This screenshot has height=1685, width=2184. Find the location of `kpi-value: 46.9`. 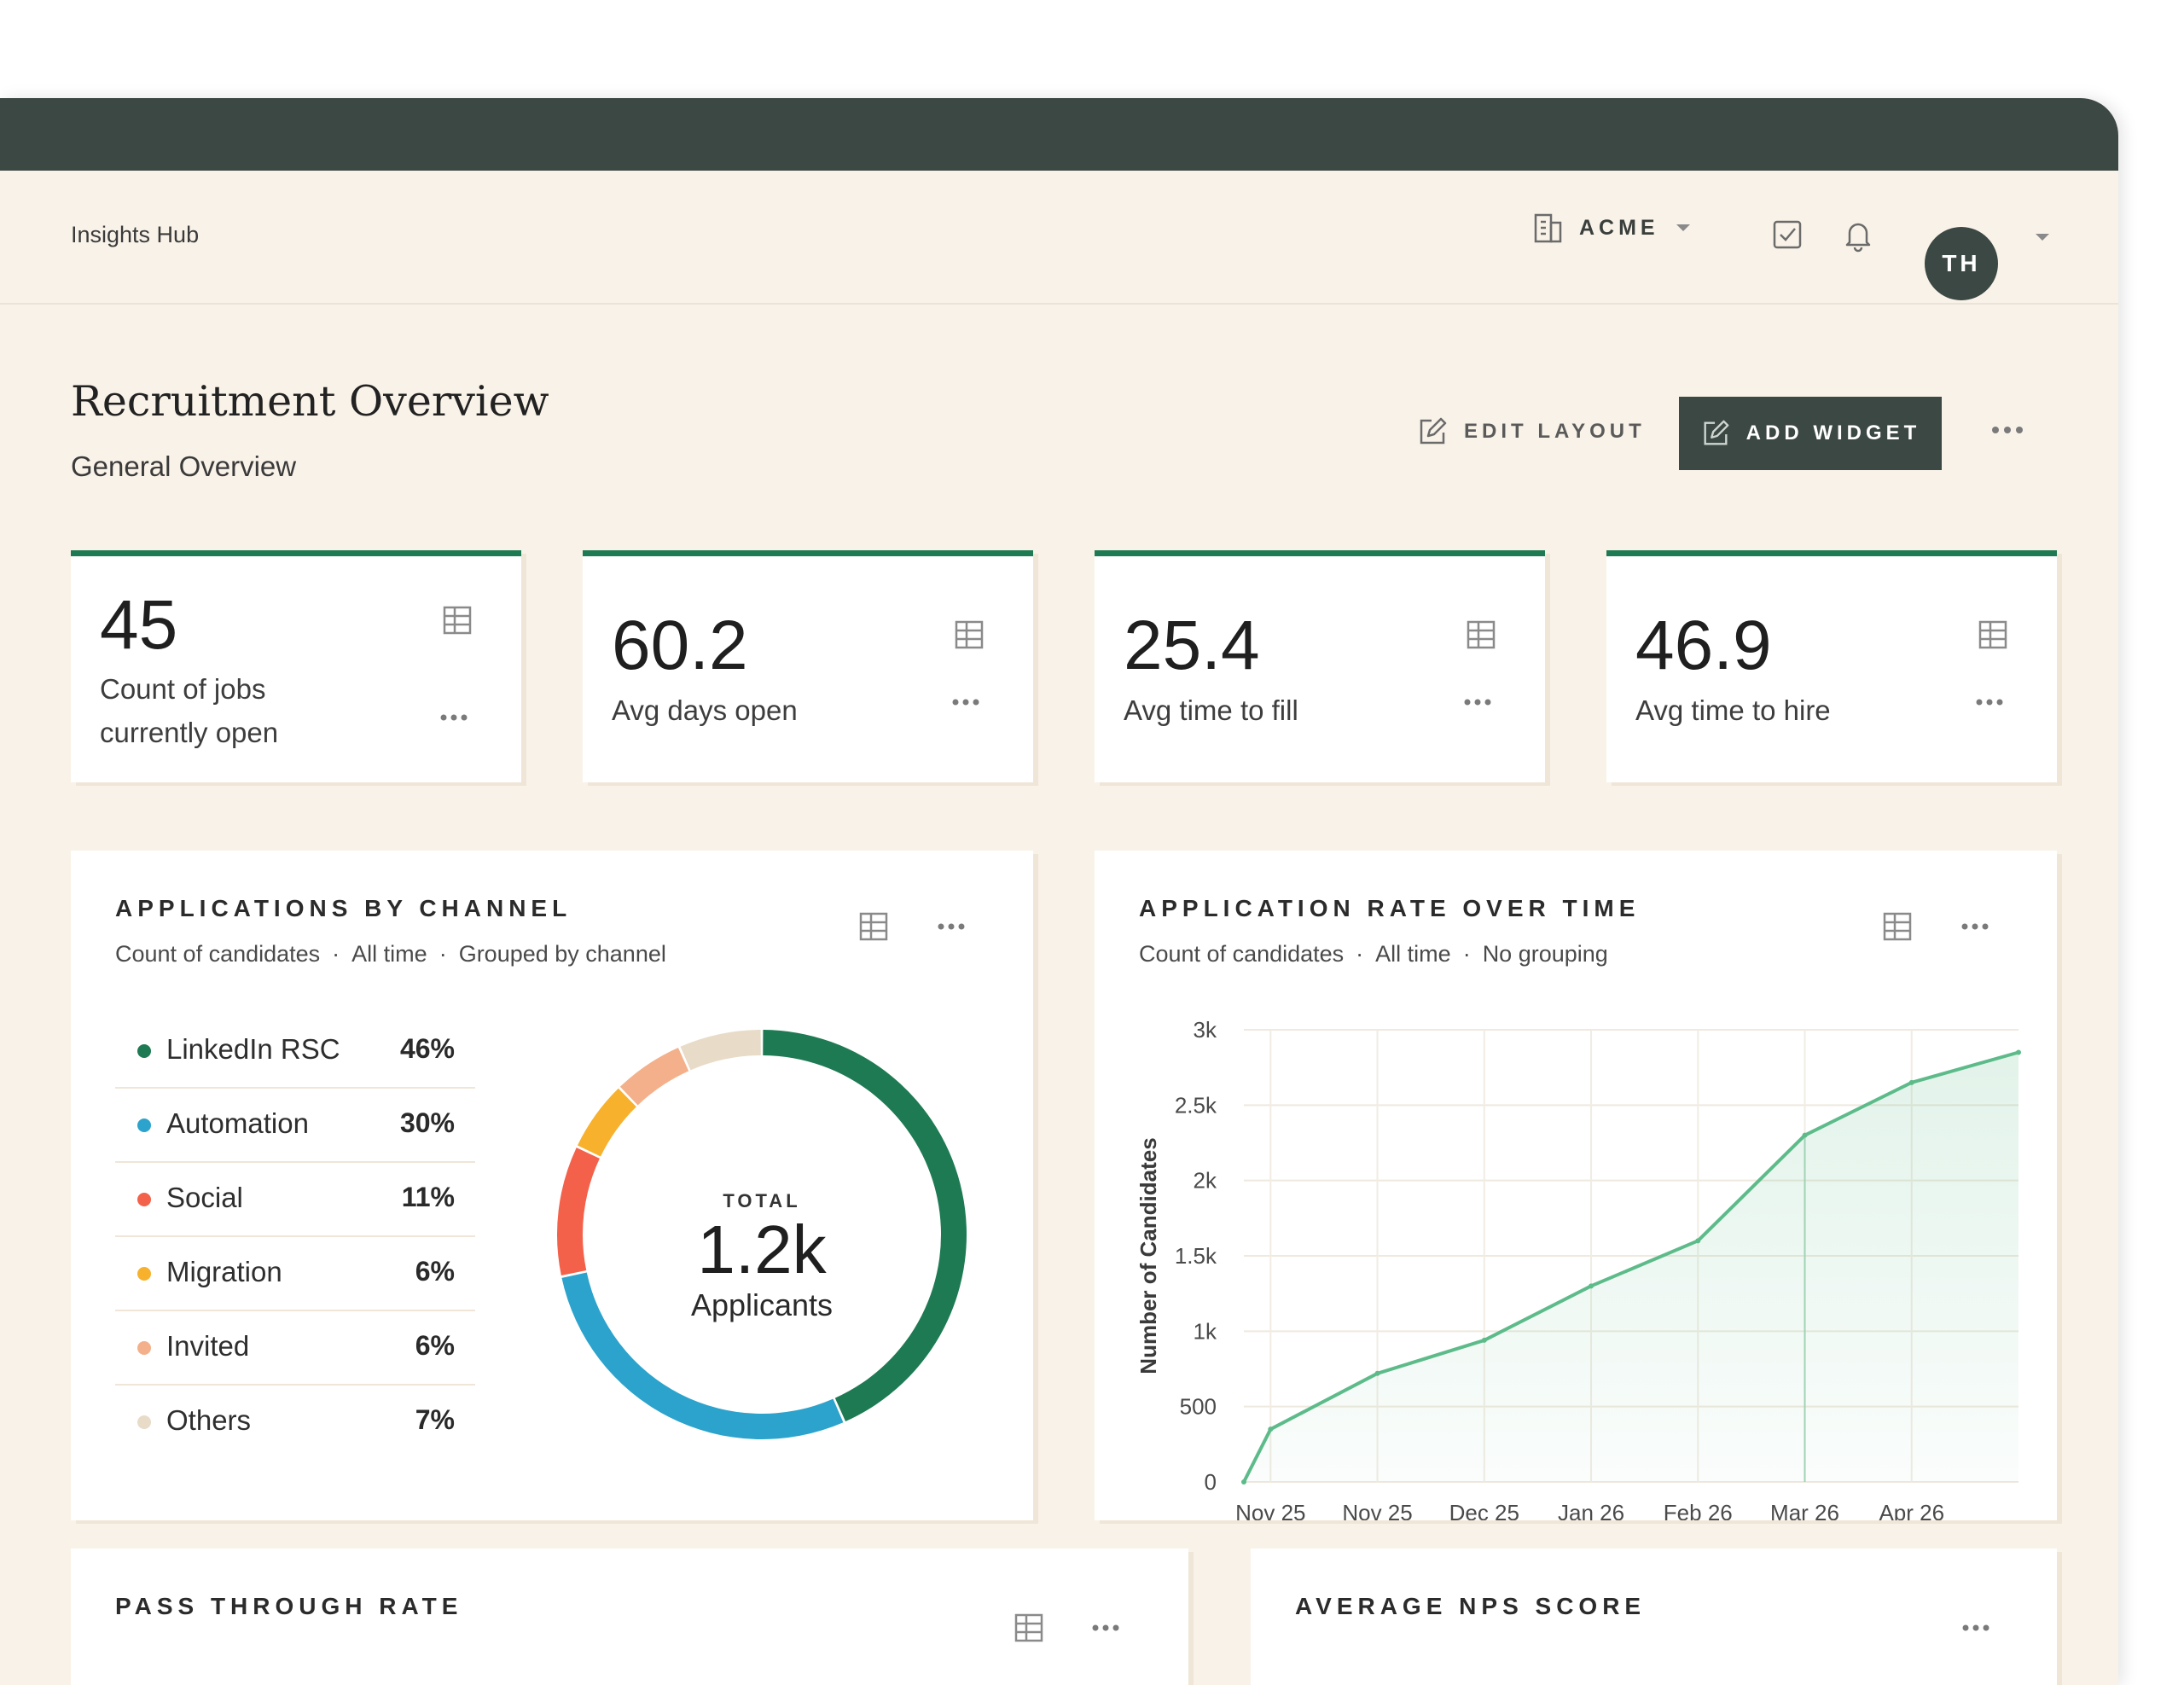

kpi-value: 46.9 is located at coordinates (1703, 645).